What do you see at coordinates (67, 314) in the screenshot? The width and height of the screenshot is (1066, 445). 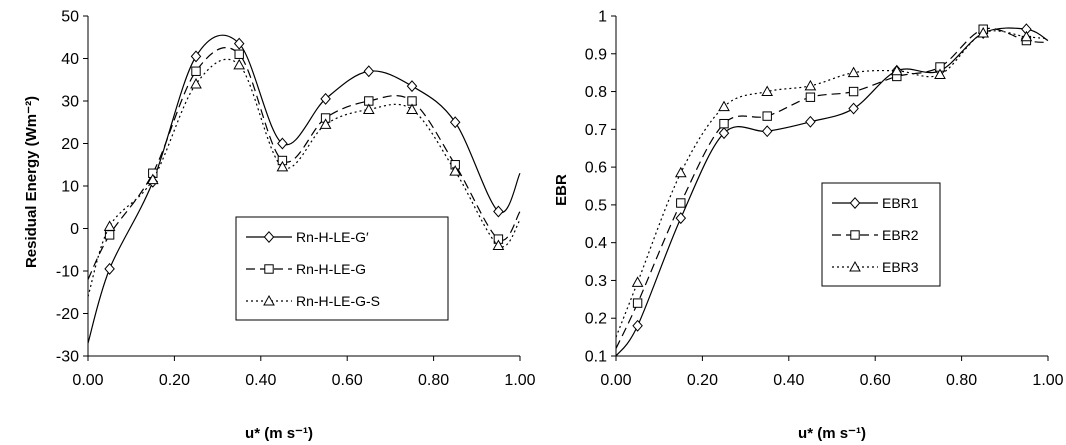 I see `residual-energy-y-tick-label: -20` at bounding box center [67, 314].